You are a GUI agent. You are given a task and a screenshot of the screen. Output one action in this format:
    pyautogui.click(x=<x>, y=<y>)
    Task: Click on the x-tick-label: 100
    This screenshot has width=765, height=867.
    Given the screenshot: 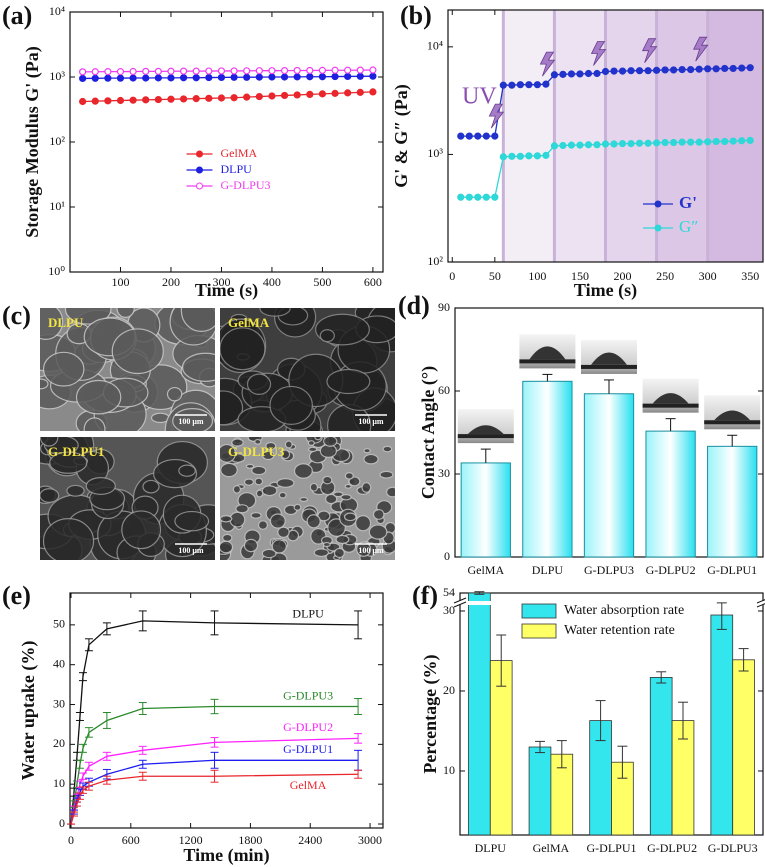 What is the action you would take?
    pyautogui.click(x=537, y=276)
    